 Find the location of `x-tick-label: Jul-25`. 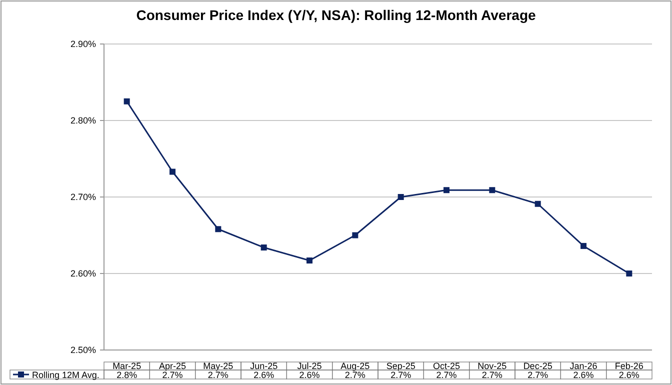

x-tick-label: Jul-25 is located at coordinates (309, 366).